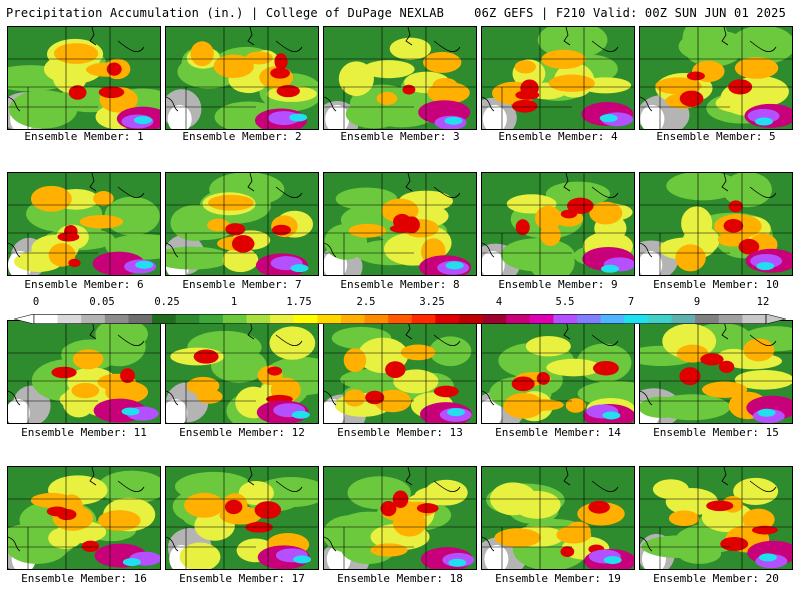 The image size is (800, 600). I want to click on ensemble-member-label: Ensemble Member: 10, so click(716, 284).